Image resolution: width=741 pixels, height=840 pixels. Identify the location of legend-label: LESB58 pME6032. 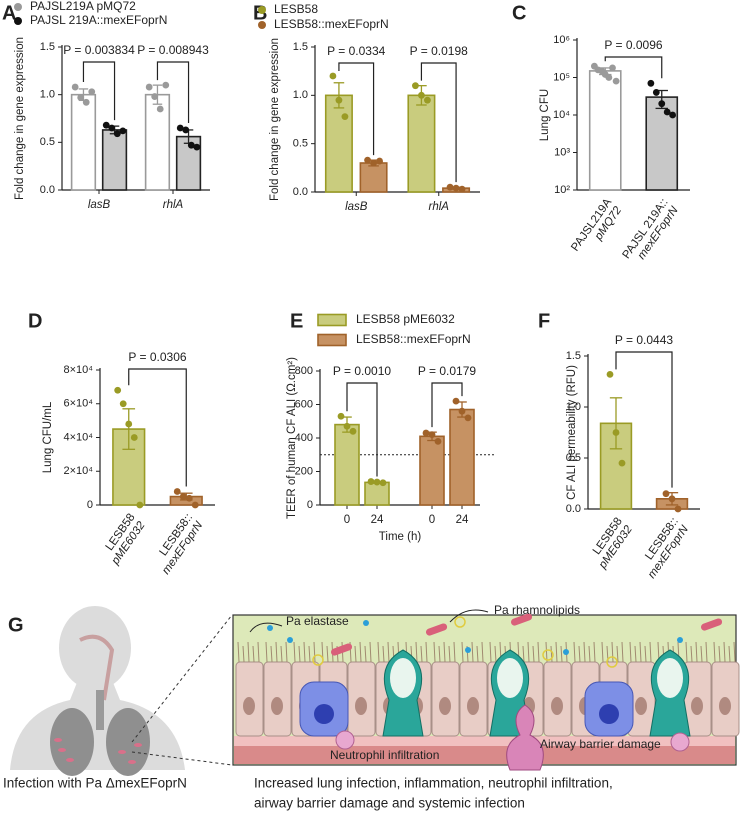
(405, 319).